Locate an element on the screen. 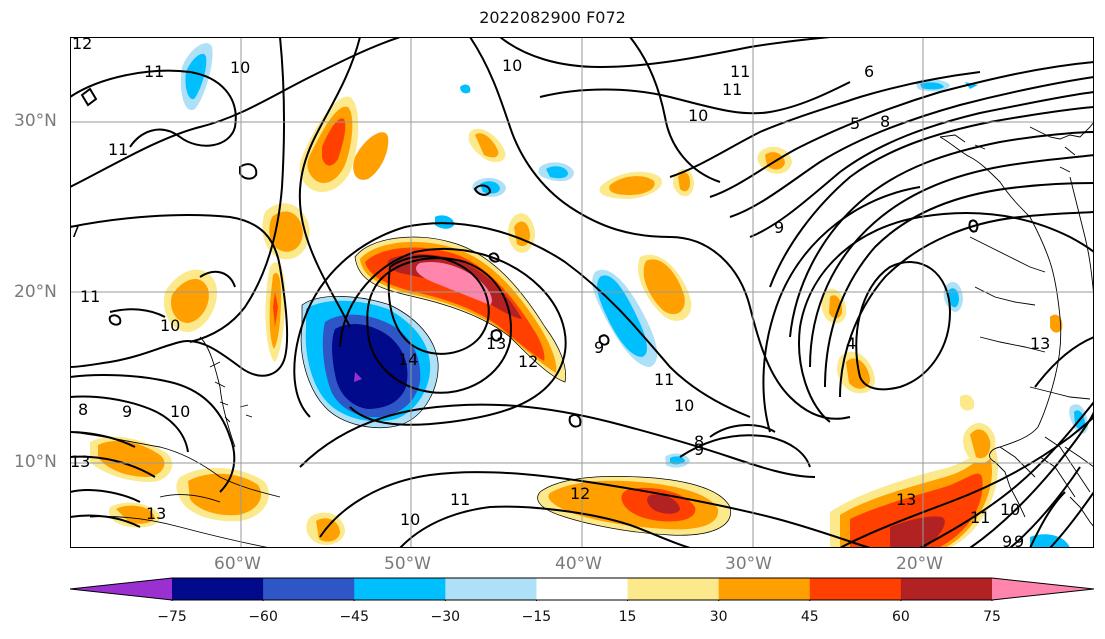 The height and width of the screenshot is (639, 1105). colorbar-tick-label: 15 is located at coordinates (627, 617).